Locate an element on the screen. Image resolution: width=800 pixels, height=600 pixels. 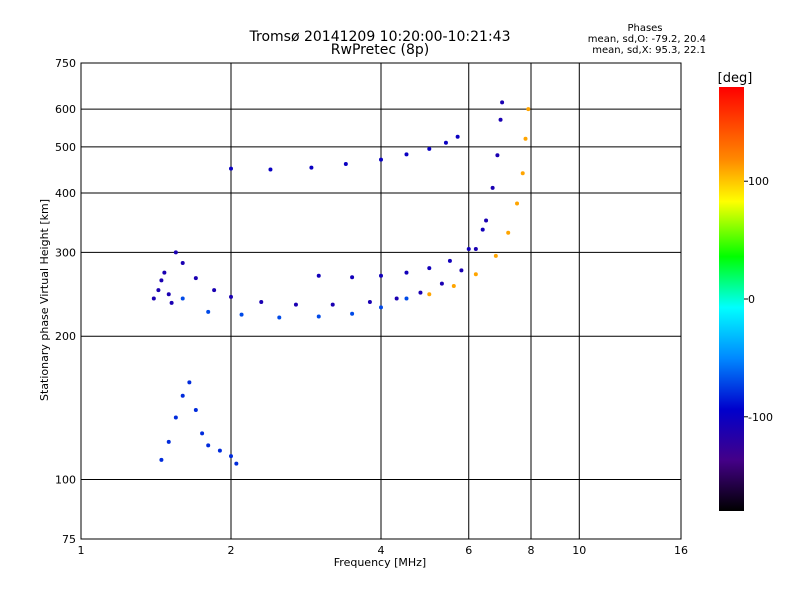
y-tick-label: 200 is located at coordinates (65, 336).